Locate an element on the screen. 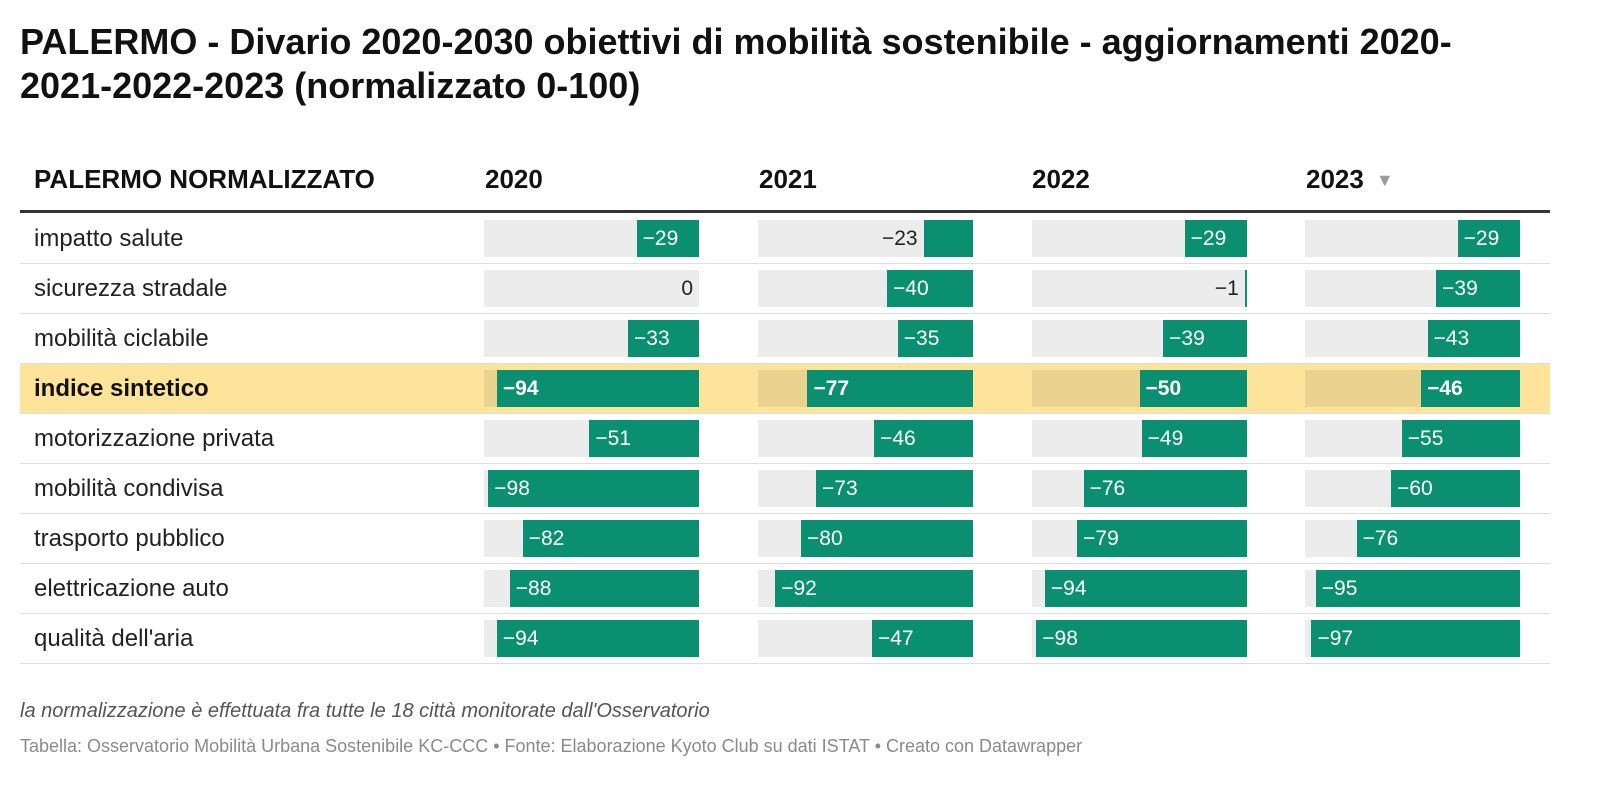 This screenshot has height=794, width=1600. bar-track is located at coordinates (591, 288).